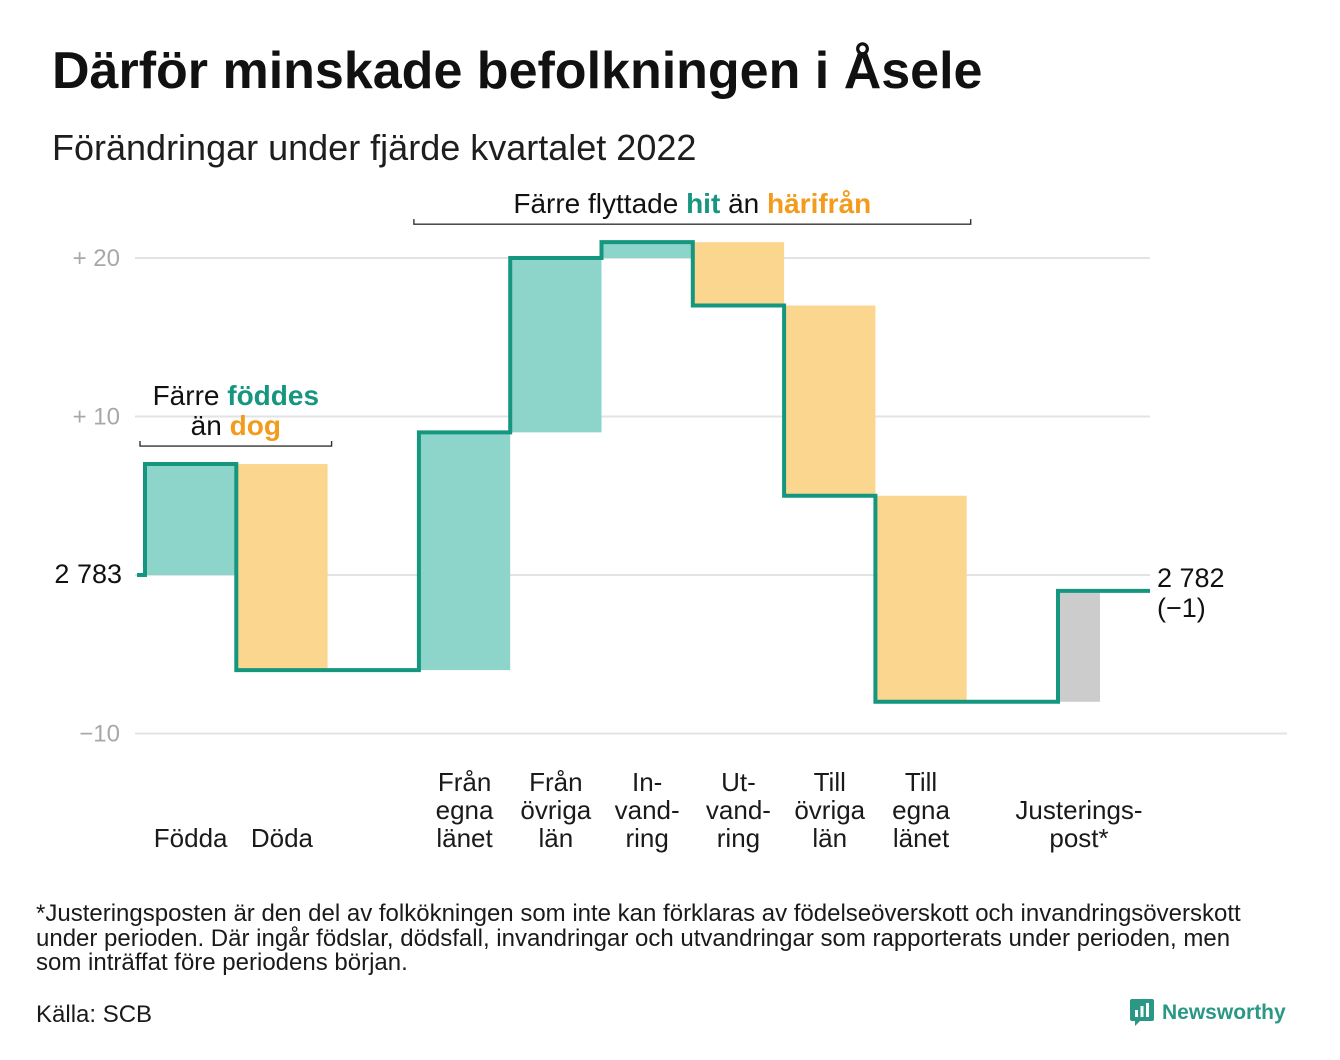  Describe the element at coordinates (738, 838) in the screenshot. I see `category-label-ut-vand-ring: ring` at that location.